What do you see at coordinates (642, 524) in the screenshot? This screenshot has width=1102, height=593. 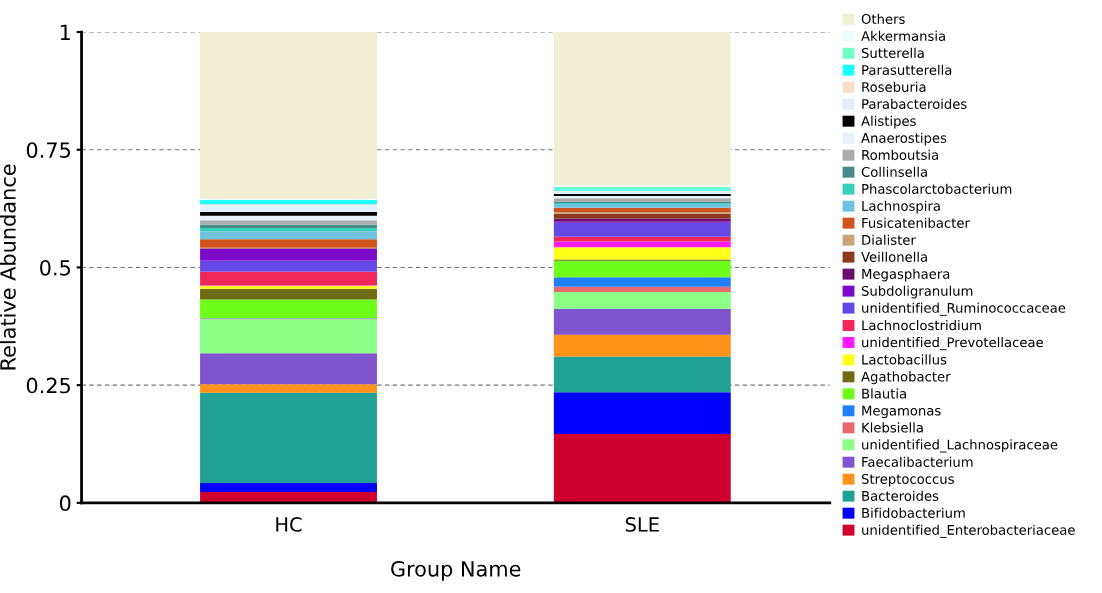 I see `x-tick-label: SLE` at bounding box center [642, 524].